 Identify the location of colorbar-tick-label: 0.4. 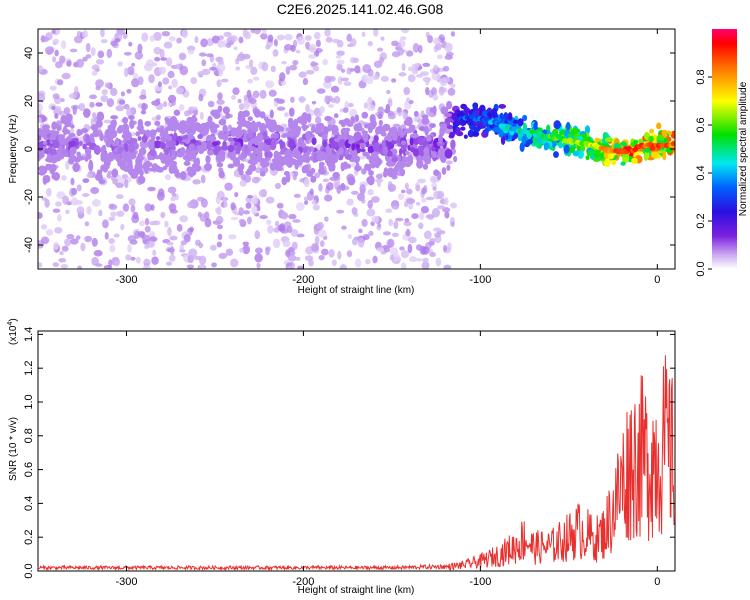
(701, 172).